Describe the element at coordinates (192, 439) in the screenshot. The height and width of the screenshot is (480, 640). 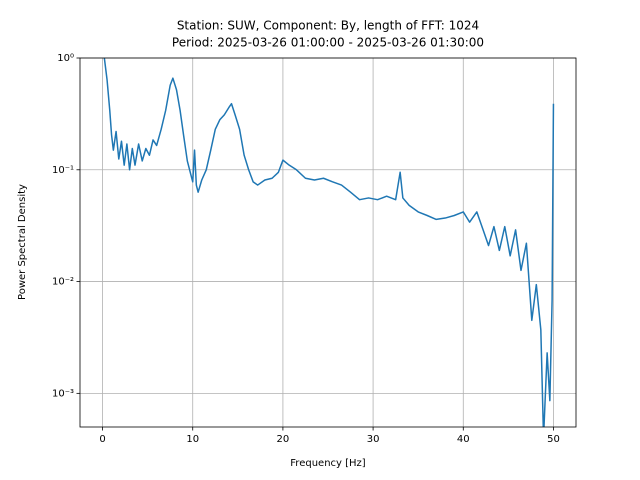
I see `x-tick-label: 10` at that location.